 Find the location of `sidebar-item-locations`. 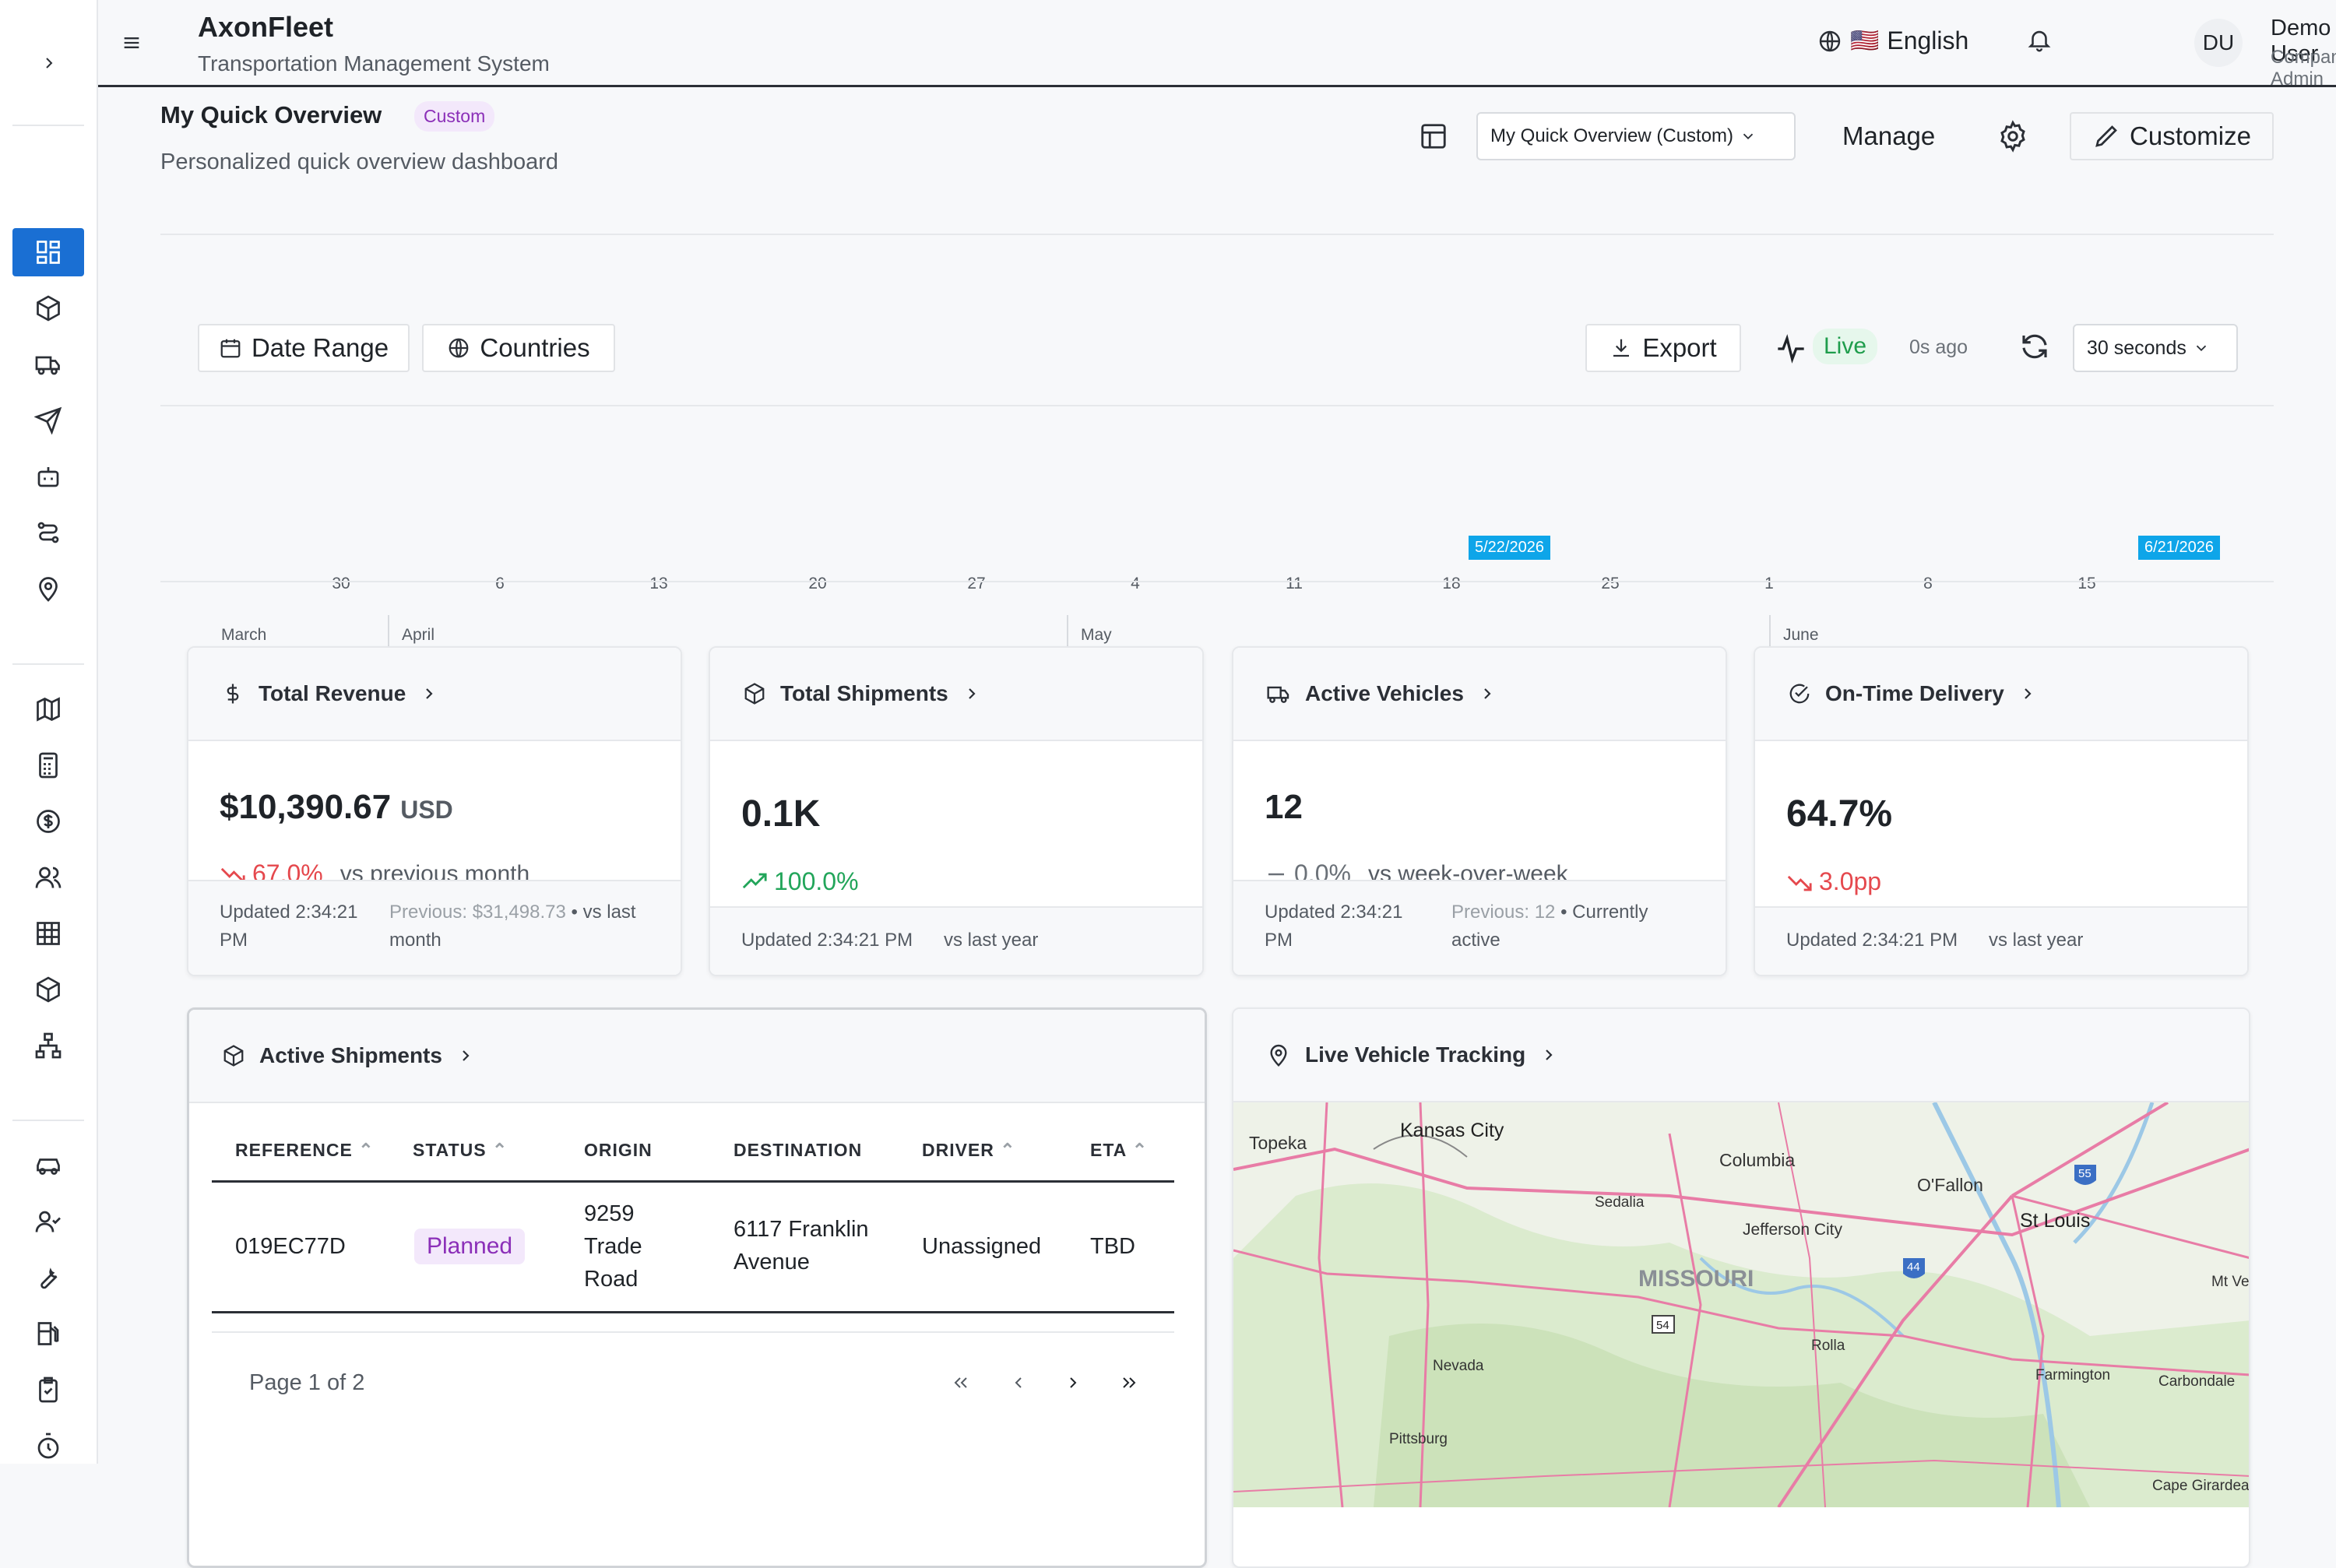

sidebar-item-locations is located at coordinates (48, 588).